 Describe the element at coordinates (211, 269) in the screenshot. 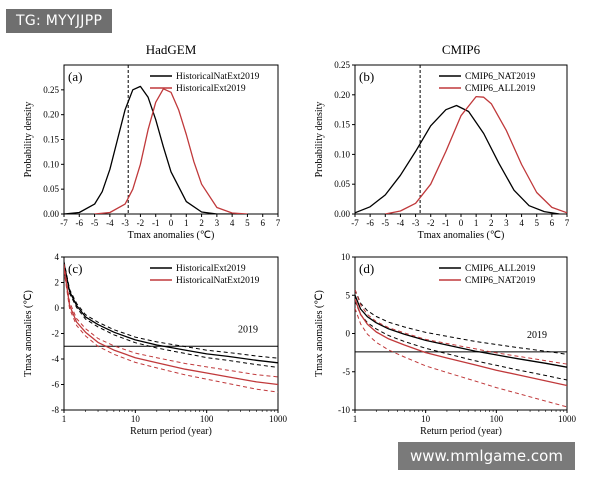

I see `legend-label-0: HistoricalExt2019` at that location.